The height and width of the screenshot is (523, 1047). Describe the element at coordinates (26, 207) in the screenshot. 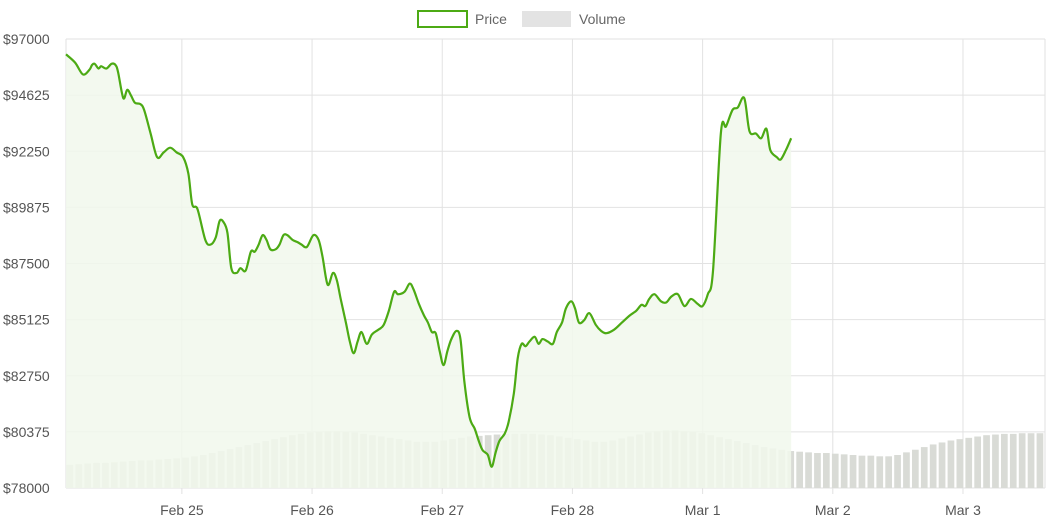

I see `y-tick-label: $89875` at that location.